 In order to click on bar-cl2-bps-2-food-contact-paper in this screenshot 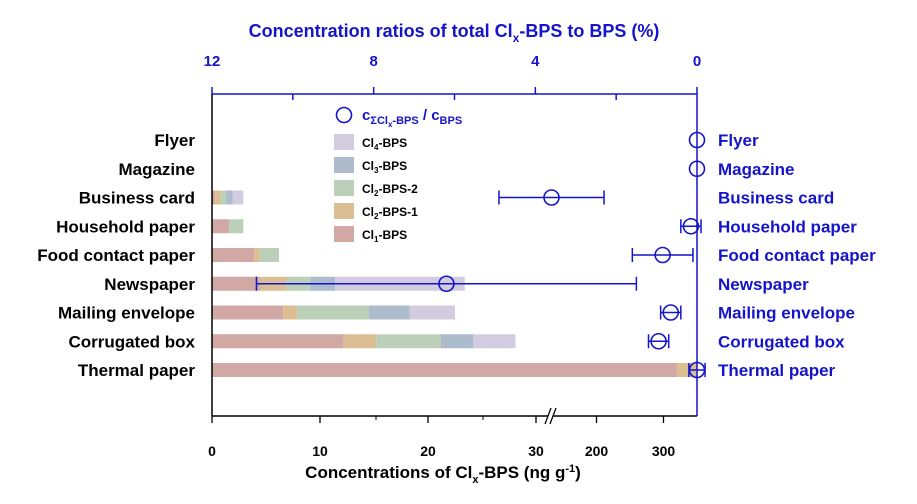, I will do `click(269, 255)`.